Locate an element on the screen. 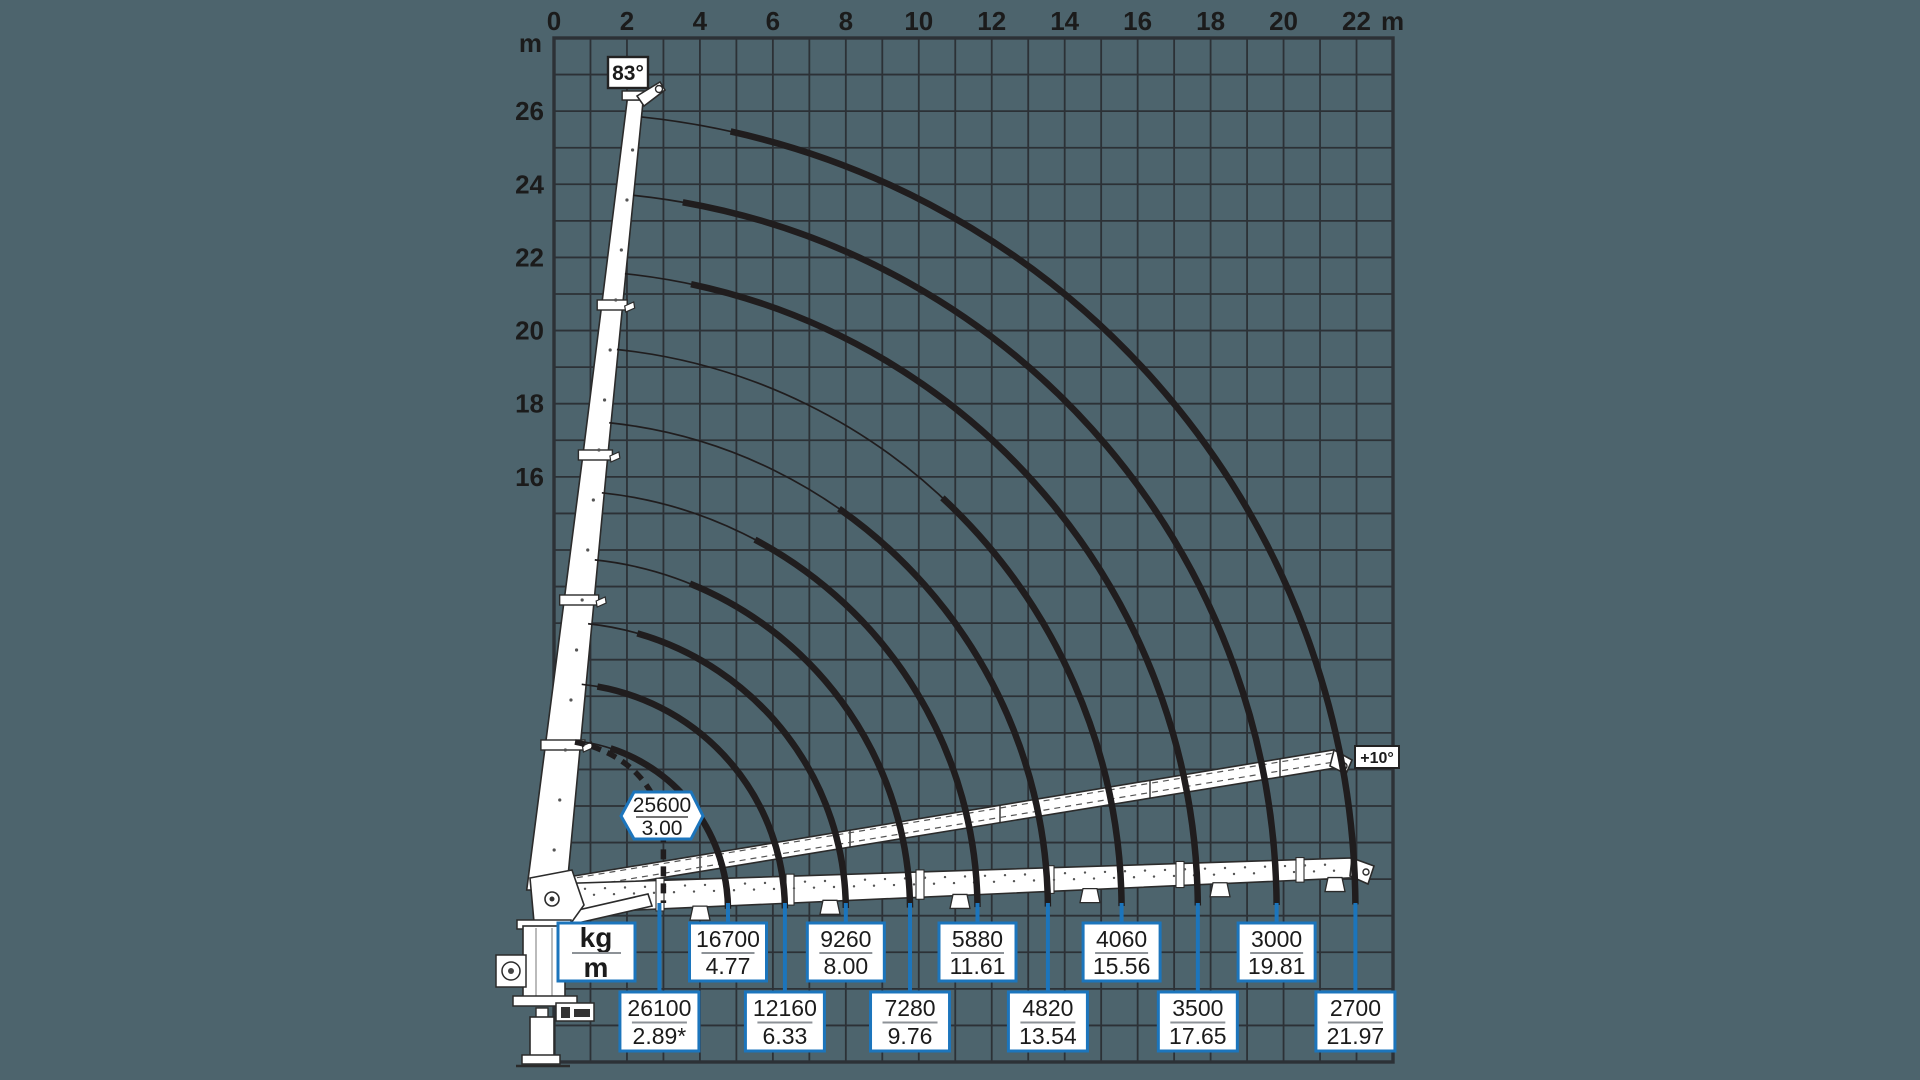 The width and height of the screenshot is (1920, 1080). outreach-value: 9.76 is located at coordinates (910, 1036).